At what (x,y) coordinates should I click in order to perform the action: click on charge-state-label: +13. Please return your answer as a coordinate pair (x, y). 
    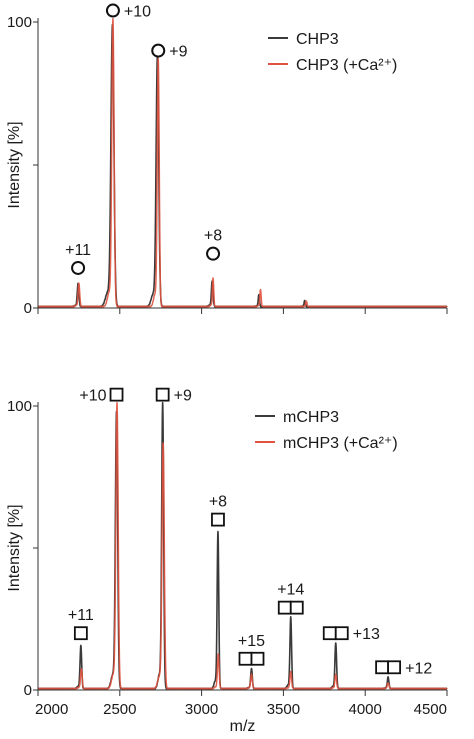
    Looking at the image, I should click on (366, 634).